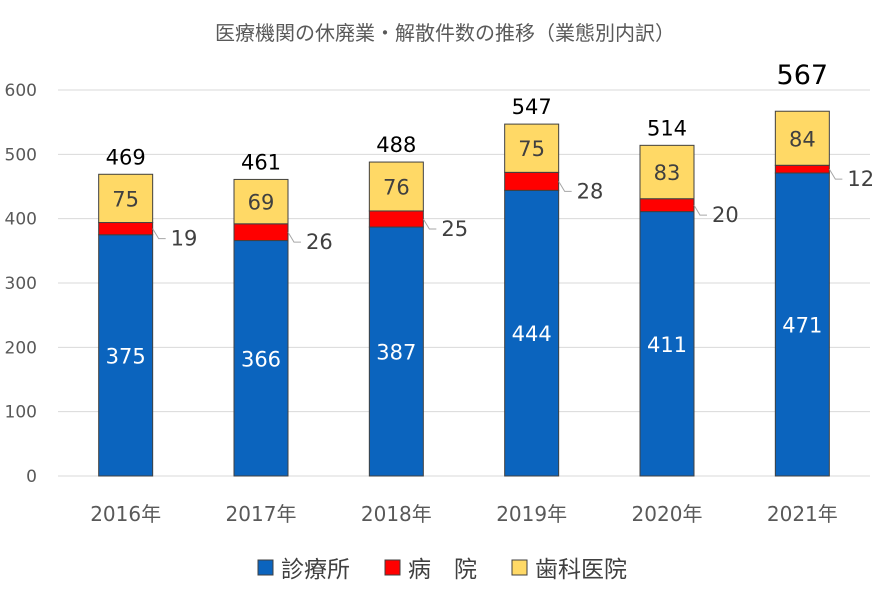 The height and width of the screenshot is (604, 891). I want to click on y-tick-label: 200, so click(21, 348).